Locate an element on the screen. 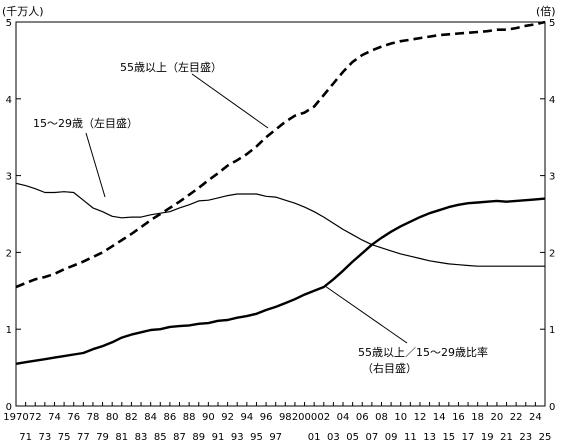  y-right-tick-label: 3 is located at coordinates (552, 177).